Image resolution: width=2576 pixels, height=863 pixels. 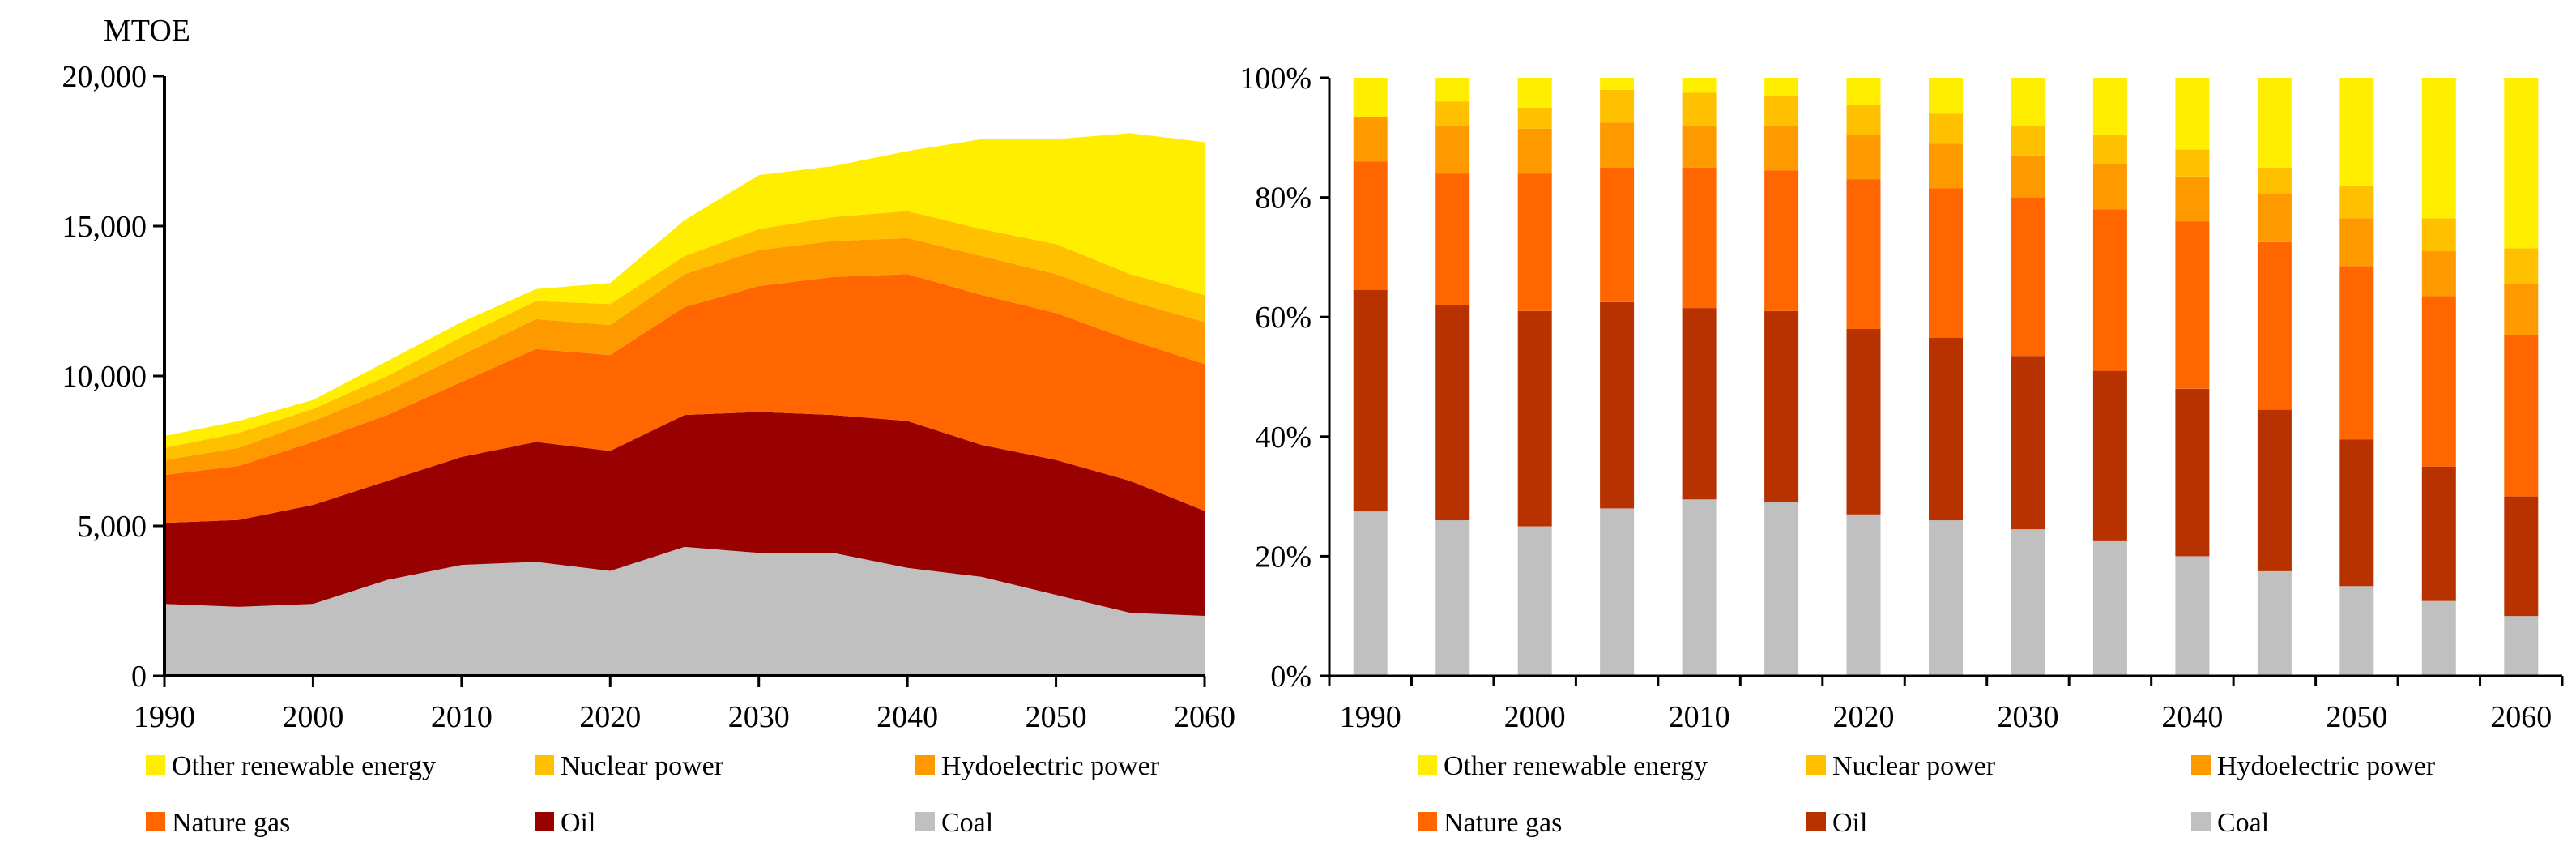 What do you see at coordinates (2275, 123) in the screenshot?
I see `bar-other-renewable-energy-2045` at bounding box center [2275, 123].